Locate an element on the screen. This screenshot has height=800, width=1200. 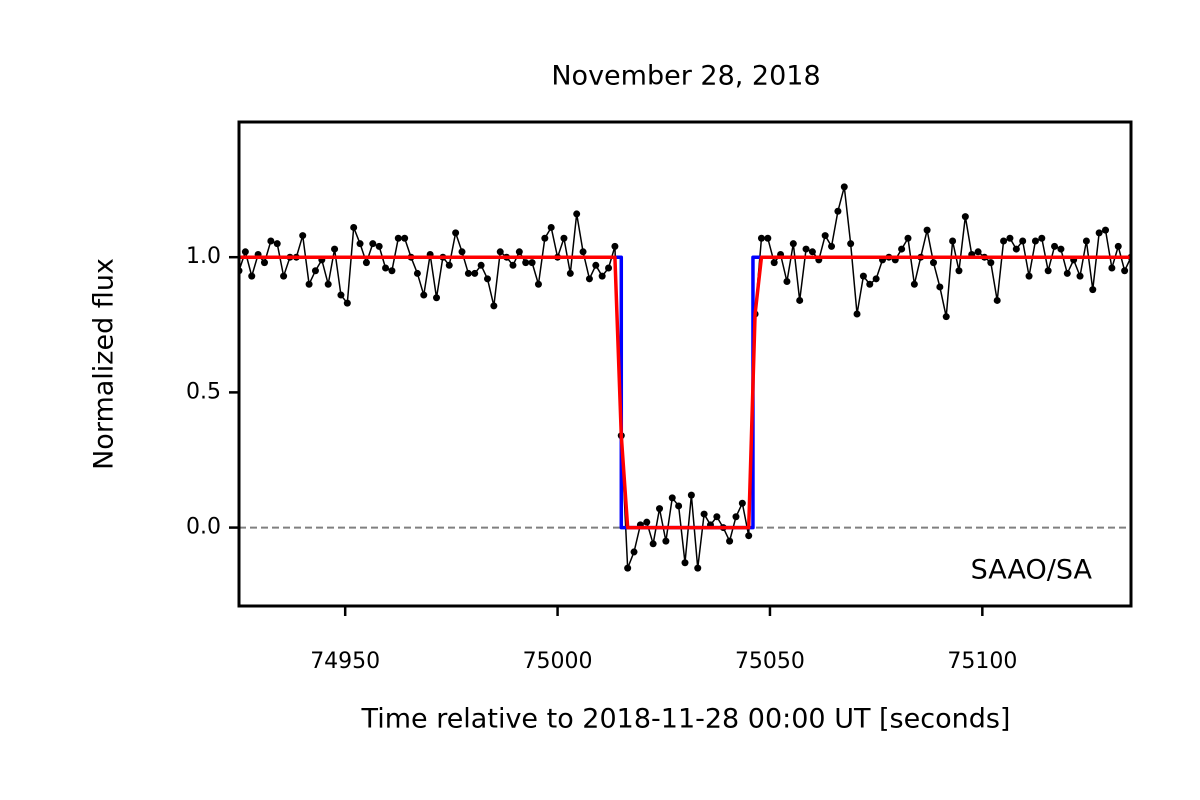
y-tick-label: 1.0 is located at coordinates (203, 256).